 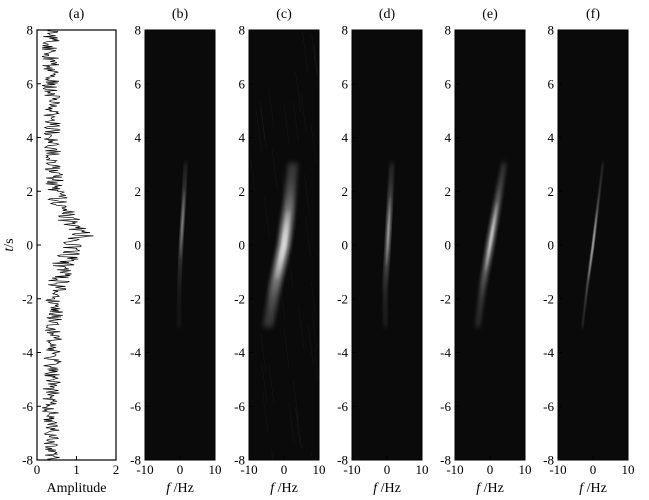 What do you see at coordinates (387, 14) in the screenshot?
I see `panel-label: (d)` at bounding box center [387, 14].